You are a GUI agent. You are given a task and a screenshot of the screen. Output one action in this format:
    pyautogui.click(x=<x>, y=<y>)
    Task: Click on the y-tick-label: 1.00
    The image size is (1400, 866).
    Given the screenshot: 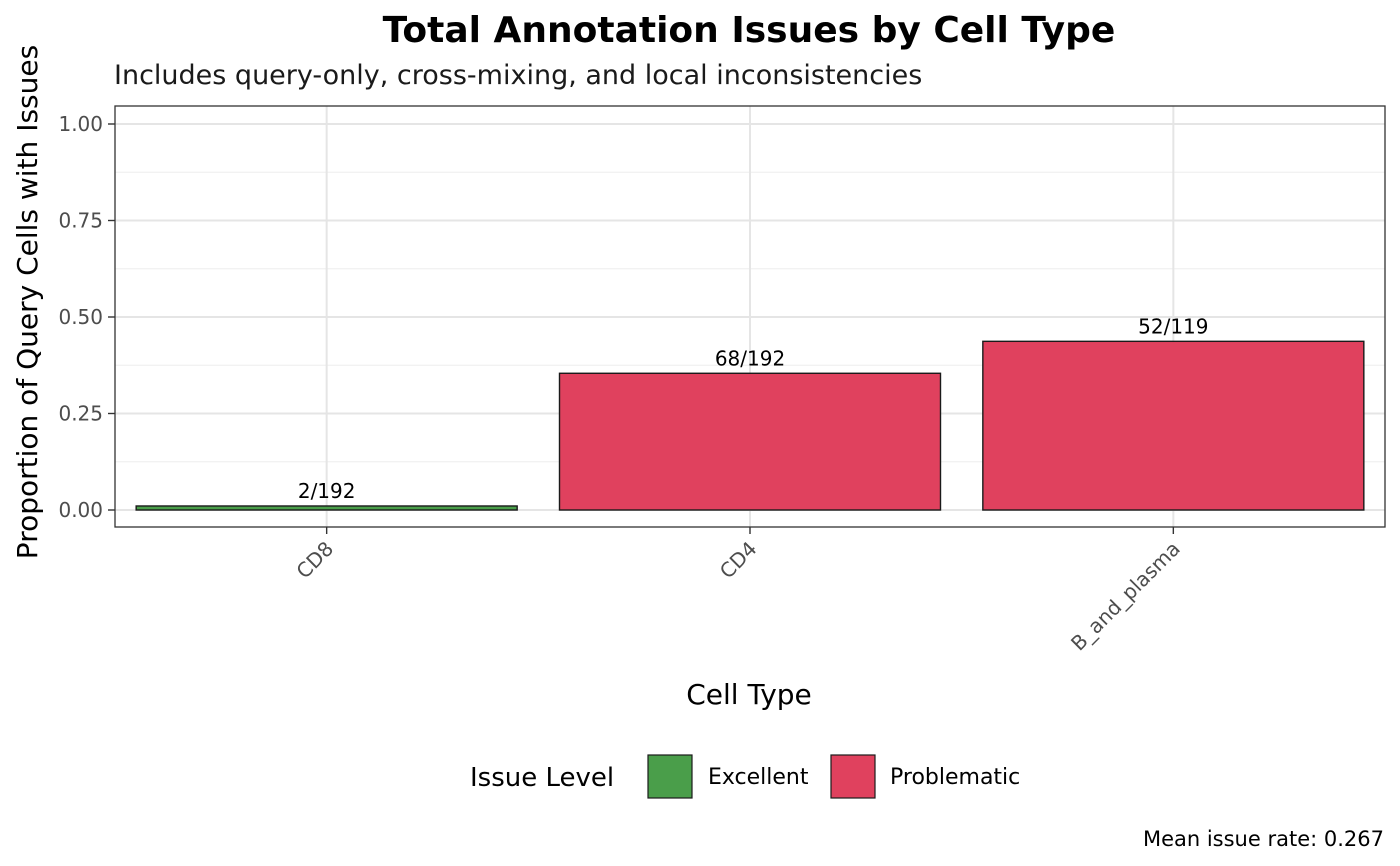 What is the action you would take?
    pyautogui.click(x=80, y=124)
    